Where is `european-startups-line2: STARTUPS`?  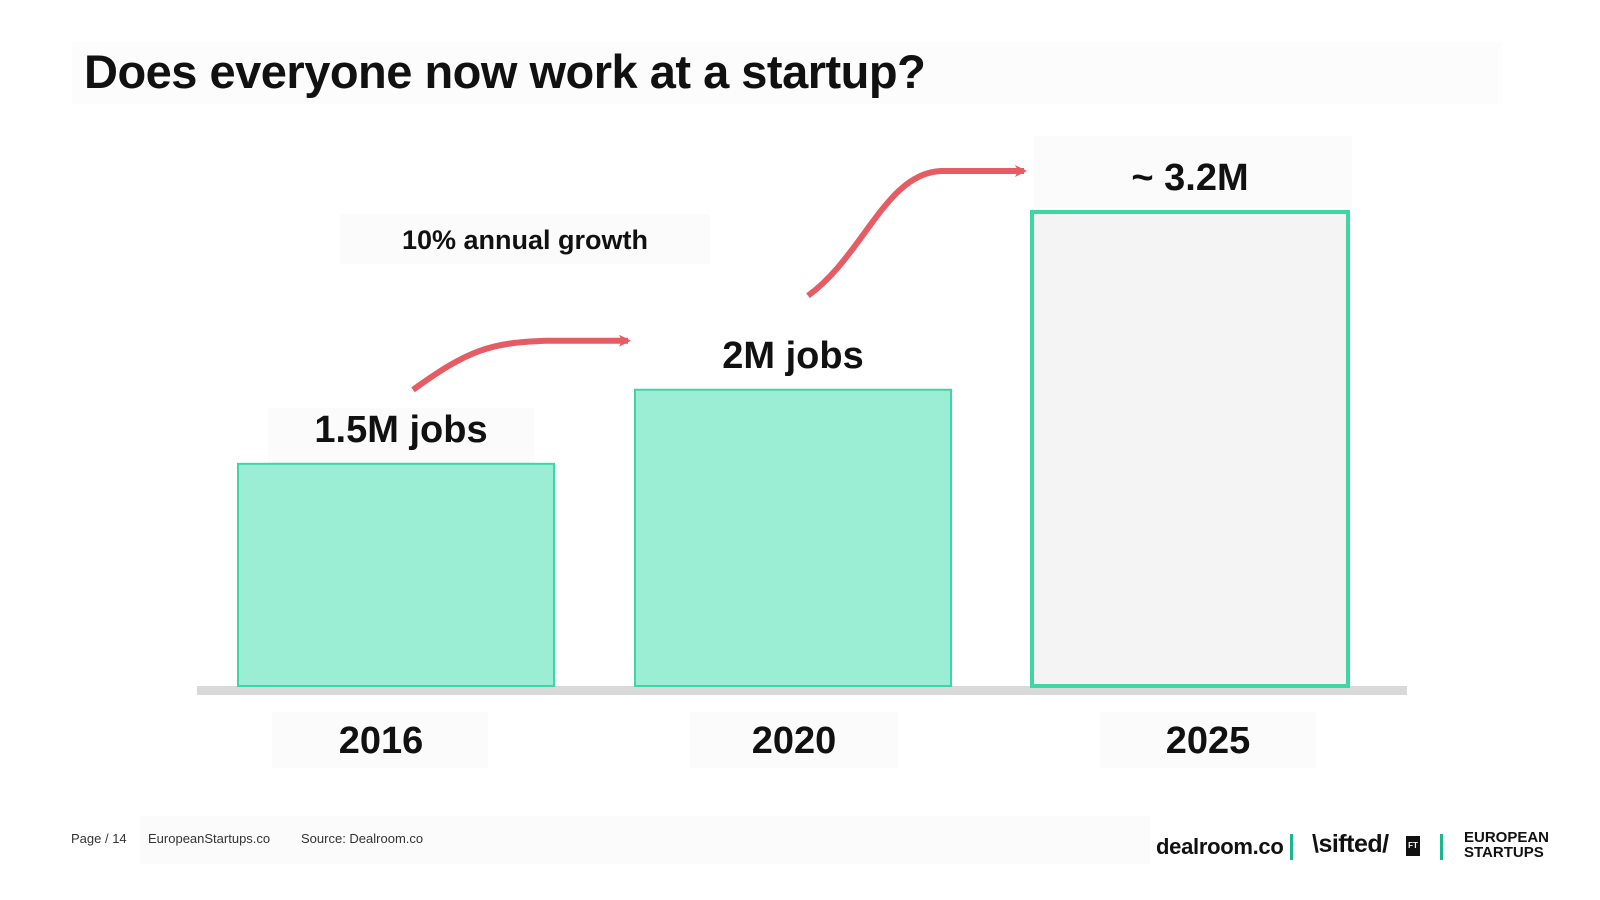
european-startups-line2: STARTUPS is located at coordinates (1504, 852).